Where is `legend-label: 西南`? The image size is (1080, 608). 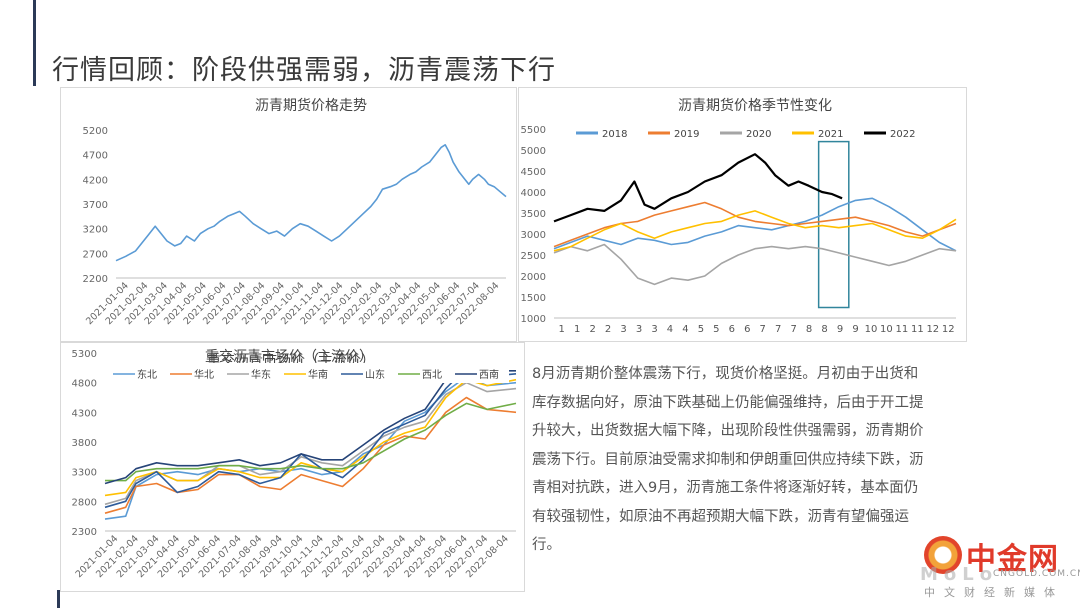
legend-label: 西南 is located at coordinates (489, 374).